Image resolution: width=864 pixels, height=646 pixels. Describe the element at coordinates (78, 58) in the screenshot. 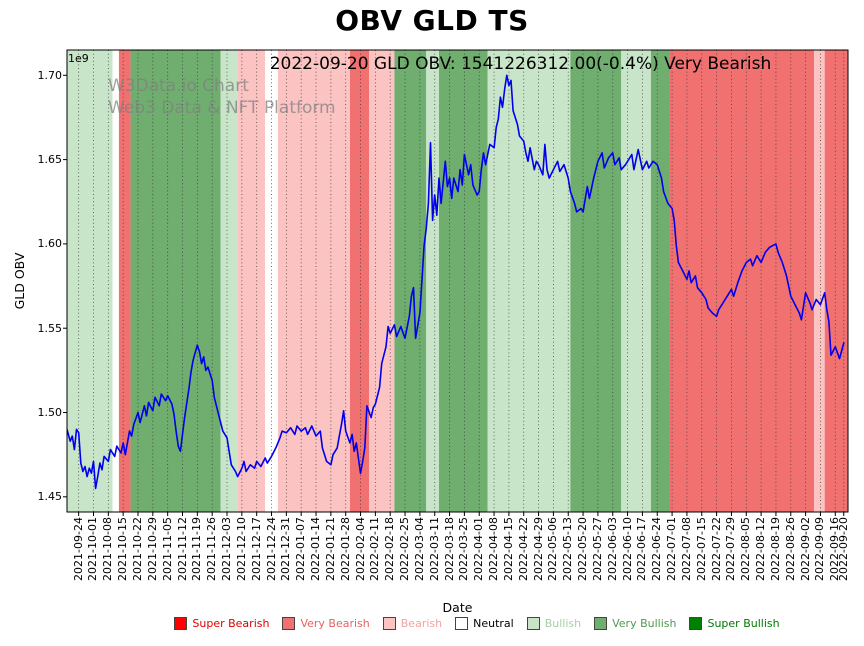

I see `y-axis-offset-label: 1e9` at that location.